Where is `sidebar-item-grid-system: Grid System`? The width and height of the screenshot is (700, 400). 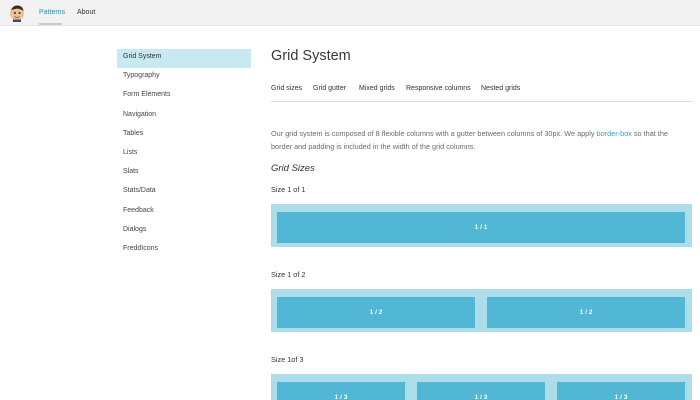 sidebar-item-grid-system: Grid System is located at coordinates (184, 59).